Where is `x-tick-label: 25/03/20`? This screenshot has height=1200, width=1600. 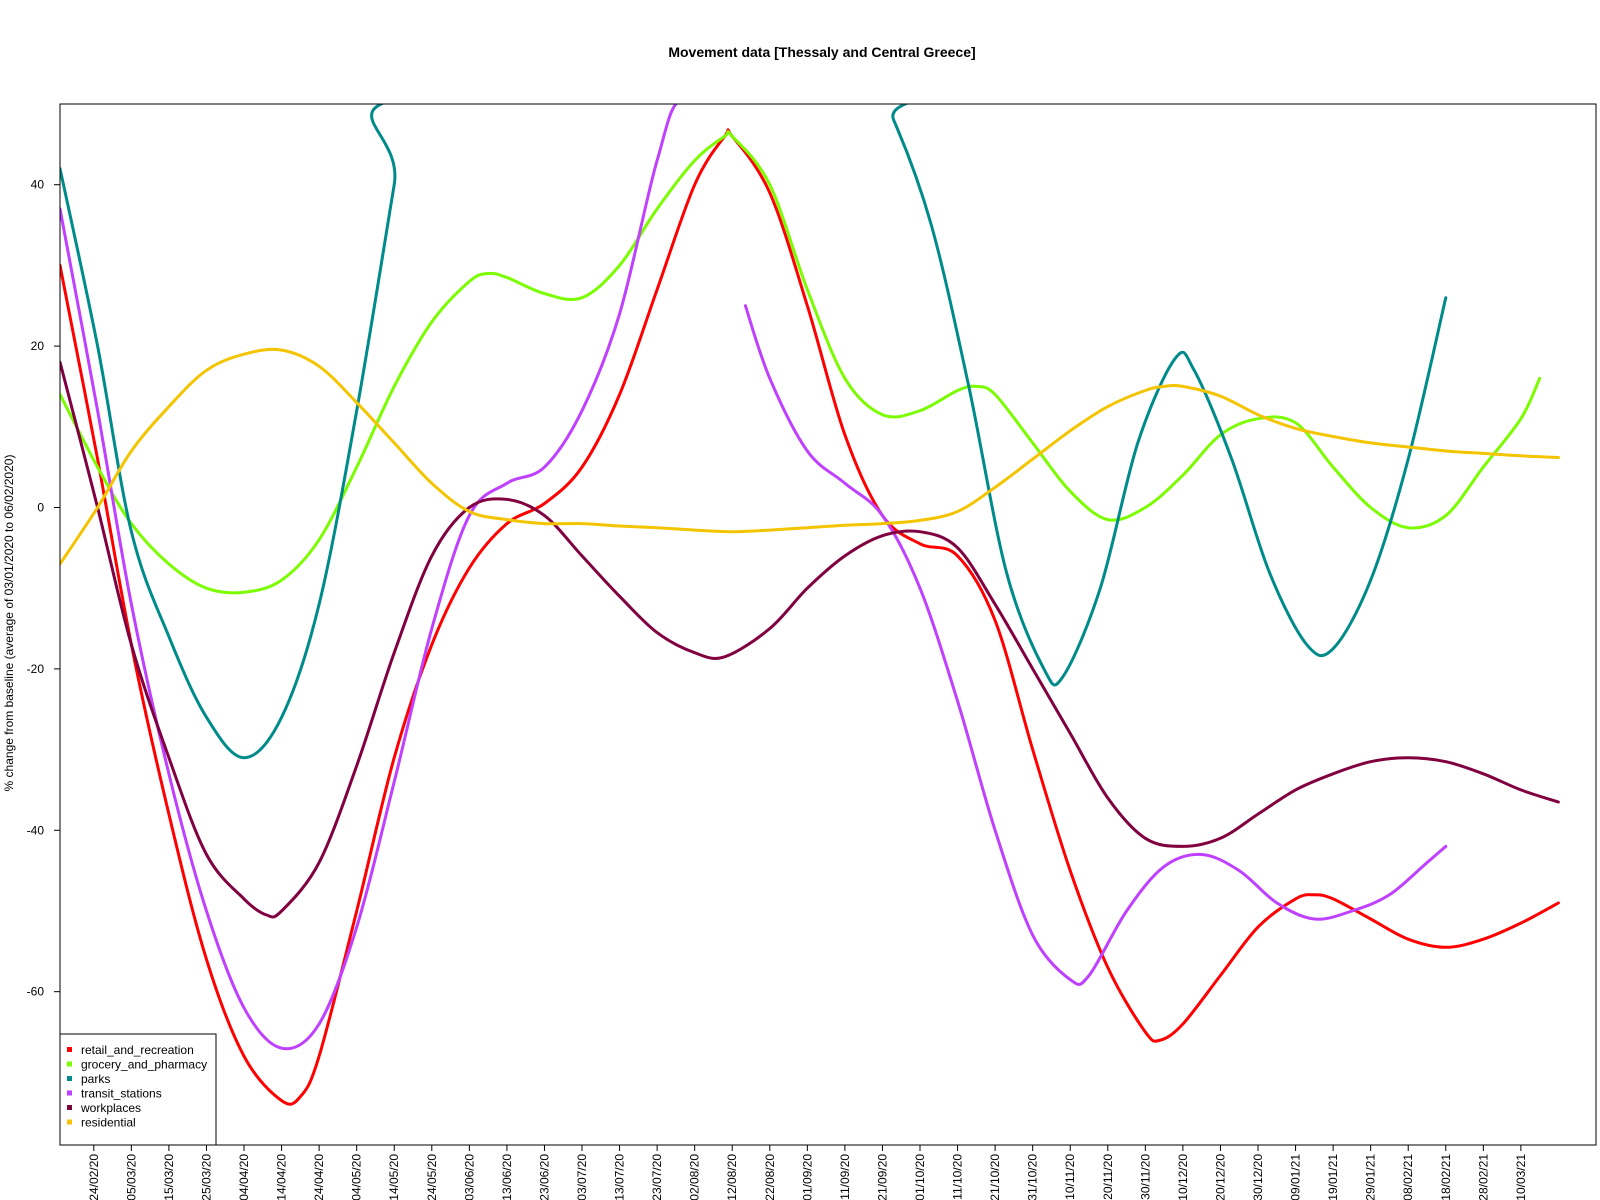
x-tick-label: 25/03/20 is located at coordinates (206, 1177).